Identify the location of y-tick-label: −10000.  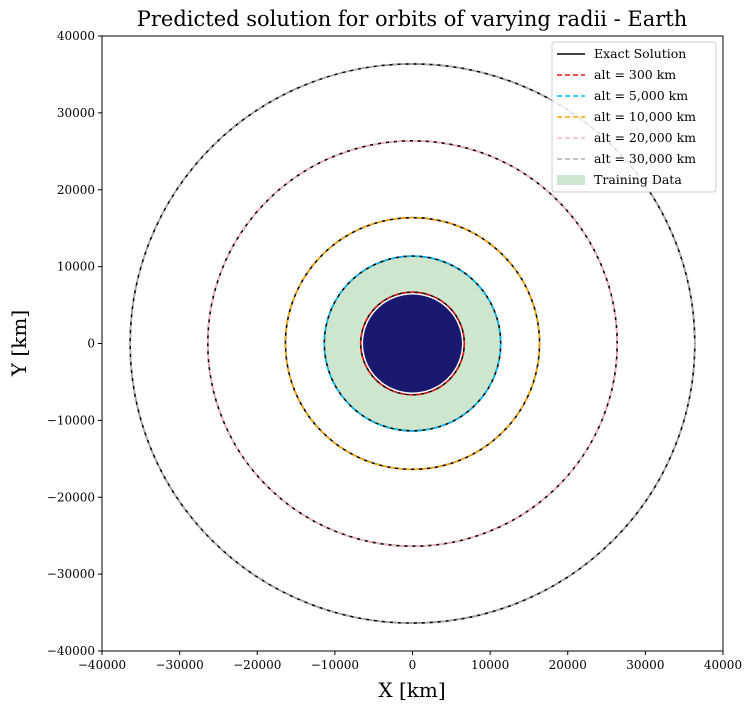
(71, 420).